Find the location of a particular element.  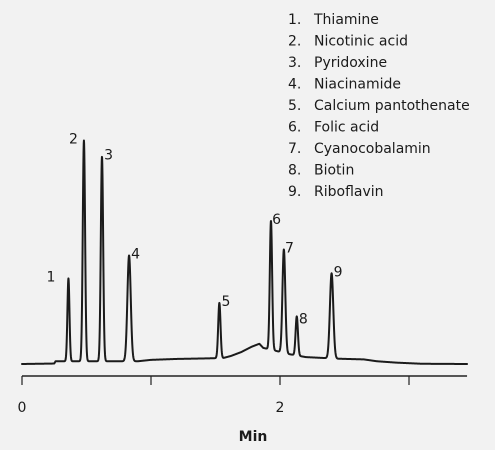

legend-item-5: 5. Calcium pantothenate is located at coordinates (379, 106).